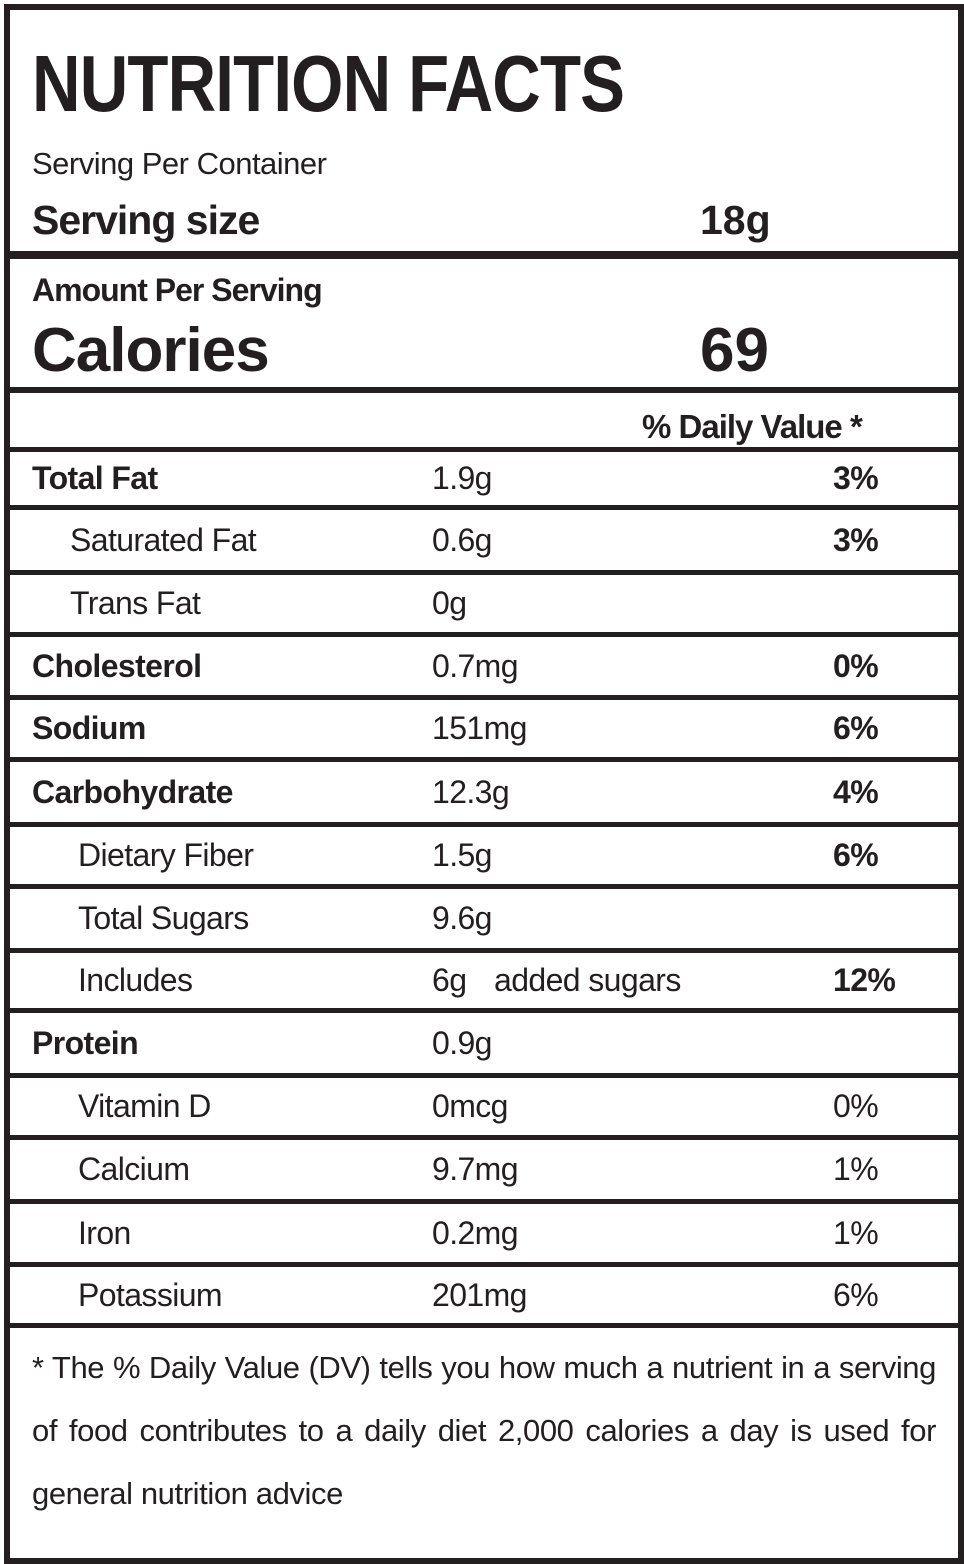  What do you see at coordinates (163, 918) in the screenshot?
I see `nutrient-name: Total Sugars` at bounding box center [163, 918].